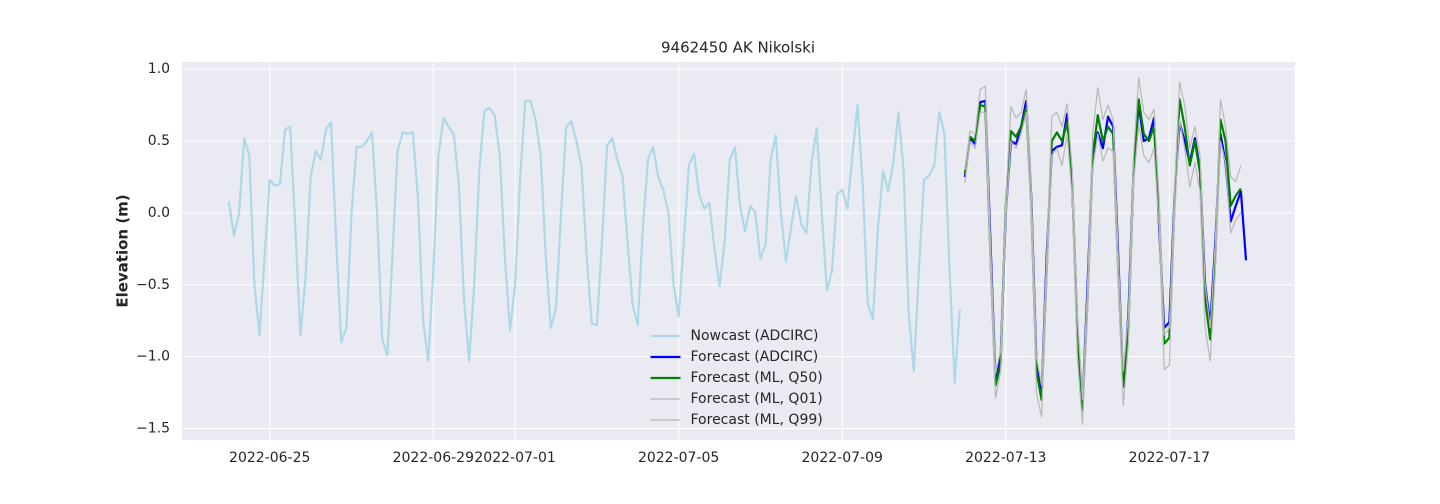 This screenshot has height=504, width=1440. I want to click on y-tick-label: 1.0, so click(159, 69).